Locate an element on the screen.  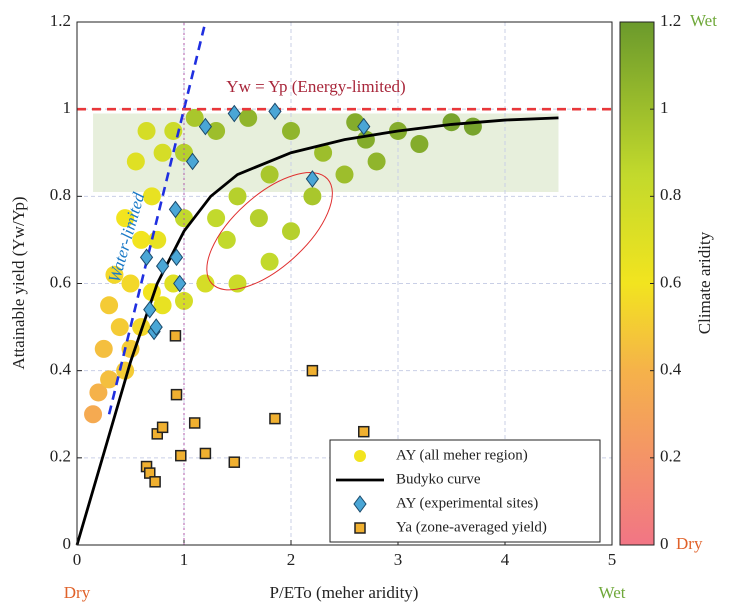
legend-label: Ya (zone-averaged yield) is located at coordinates (471, 527).